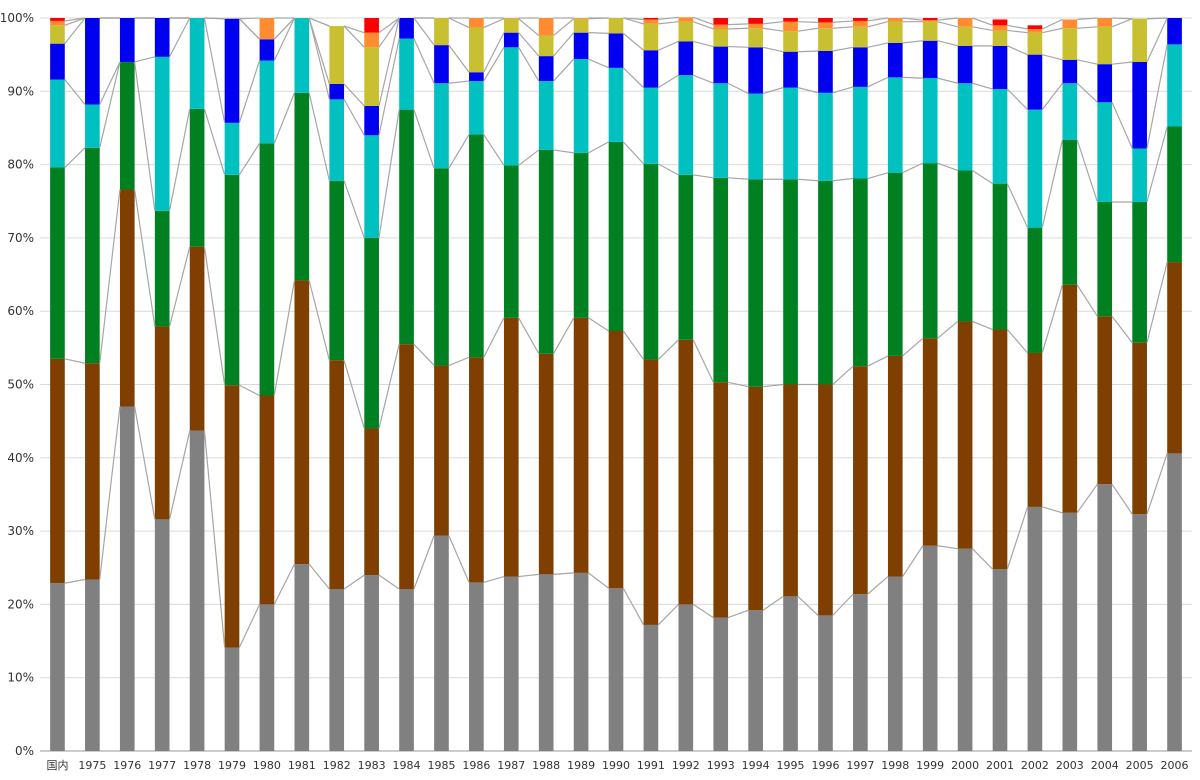 The width and height of the screenshot is (1200, 780). What do you see at coordinates (127, 765) in the screenshot?
I see `x-tick-label: 1976` at bounding box center [127, 765].